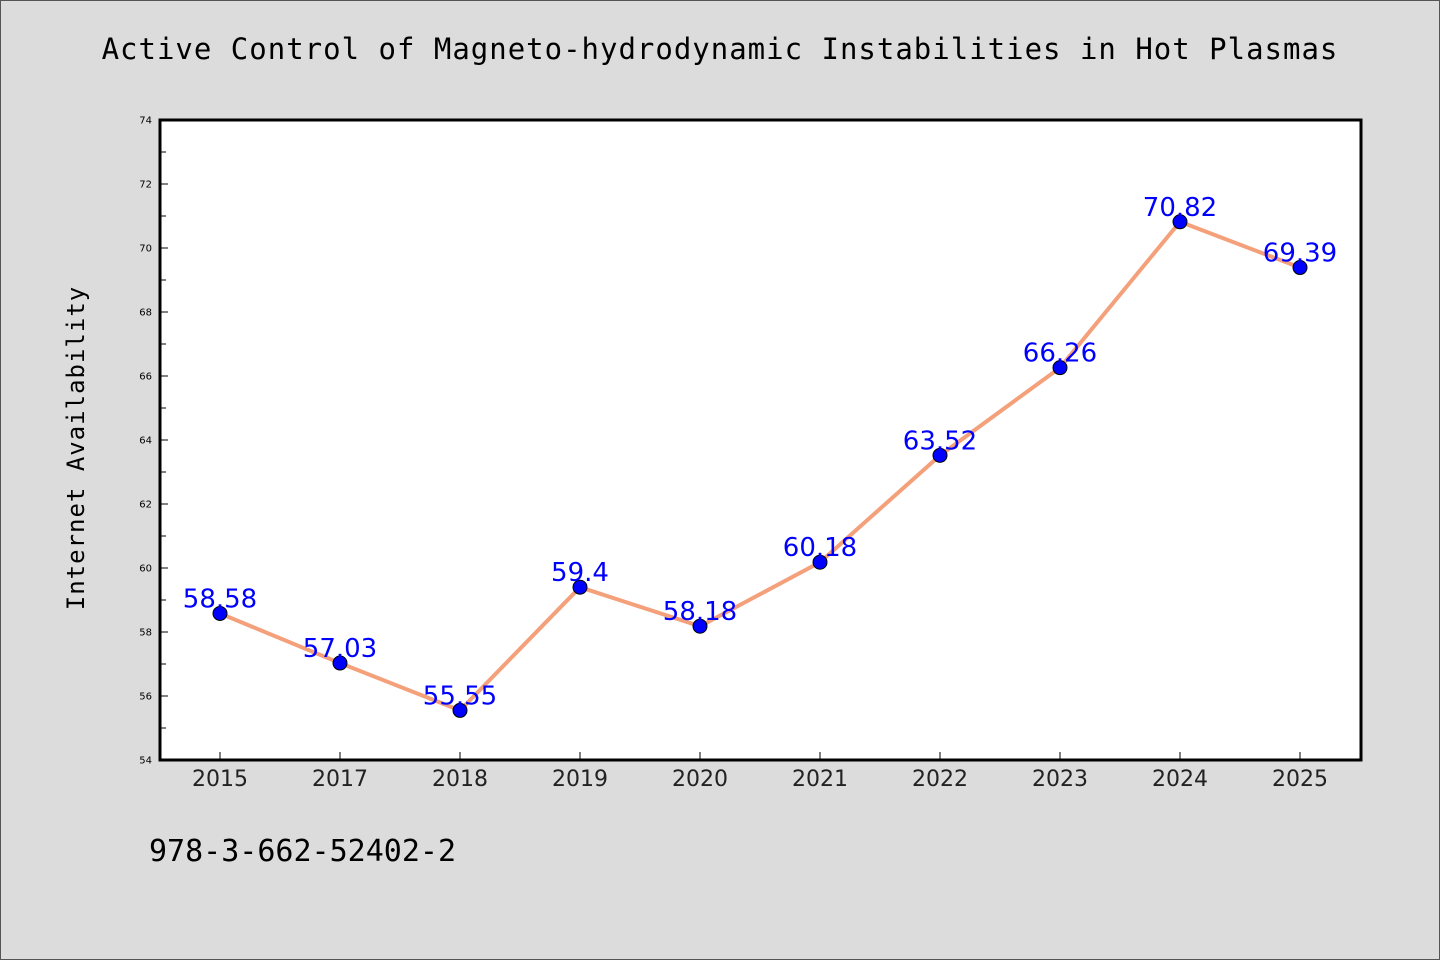 The width and height of the screenshot is (1440, 960). What do you see at coordinates (1060, 354) in the screenshot?
I see `data-label: 66.26` at bounding box center [1060, 354].